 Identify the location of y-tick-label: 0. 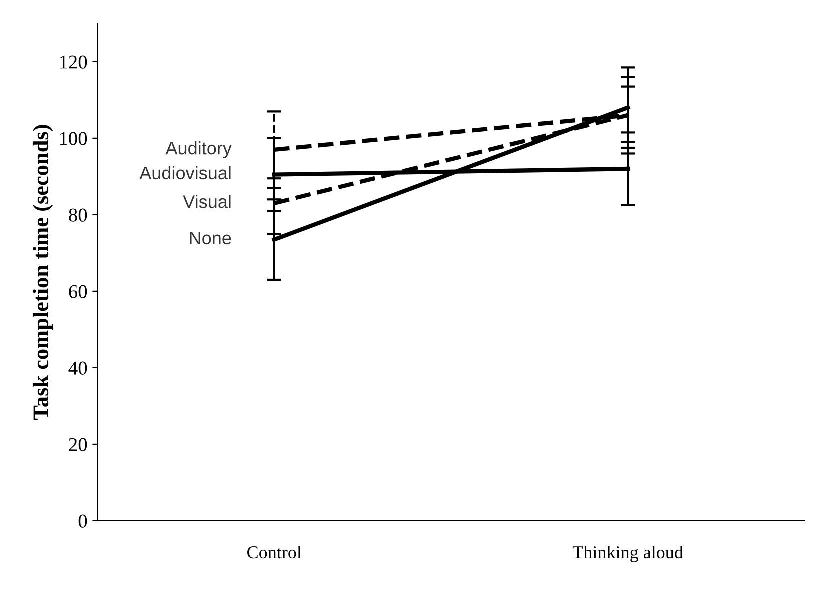
(83, 521).